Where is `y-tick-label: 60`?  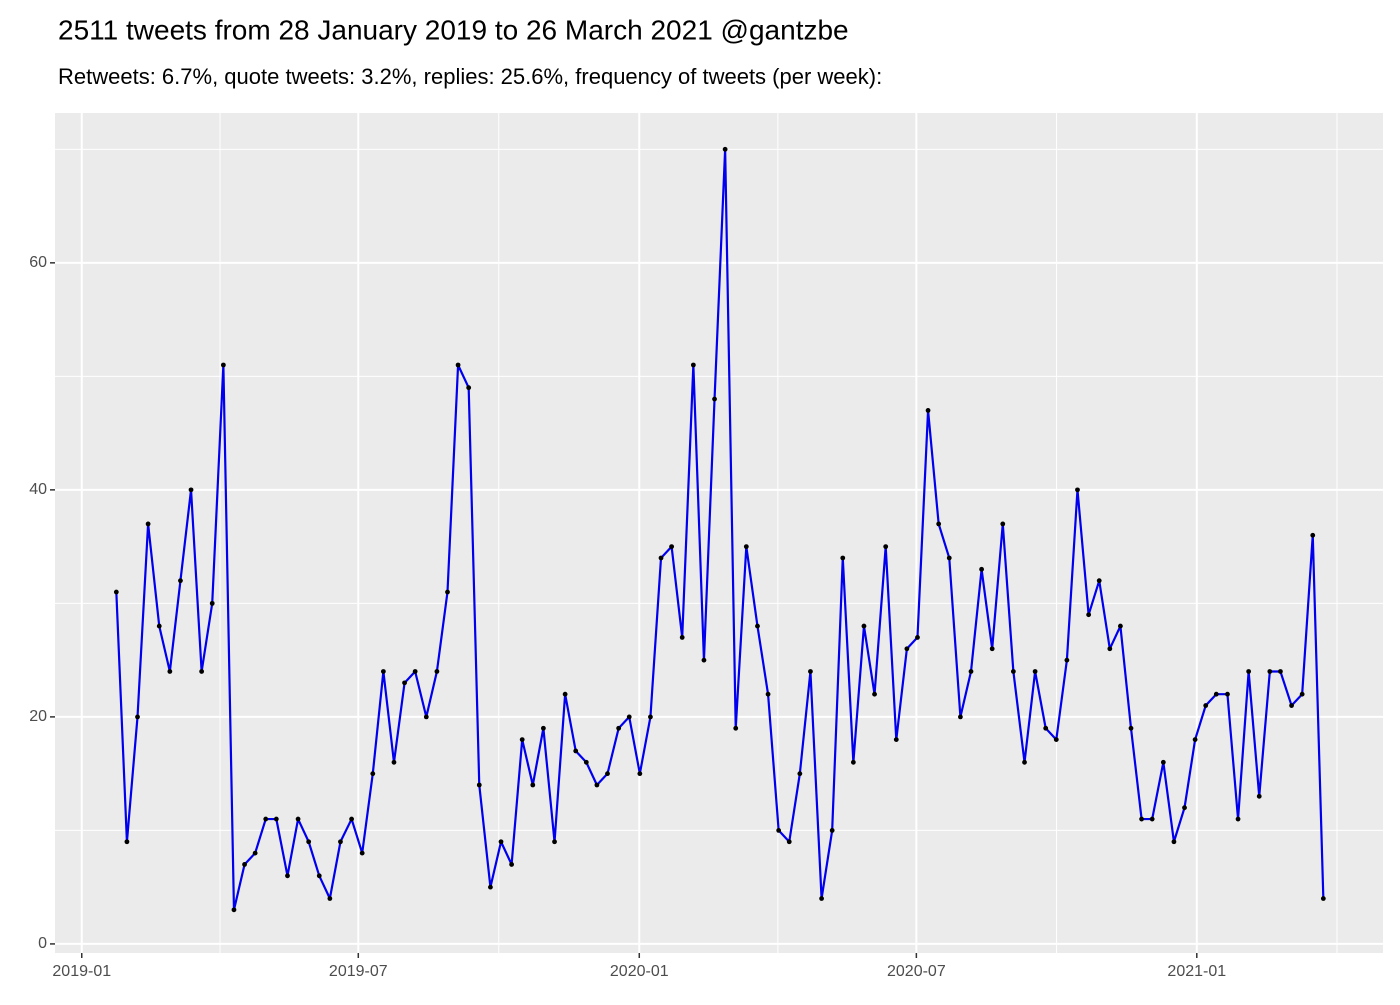
y-tick-label: 60 is located at coordinates (38, 262).